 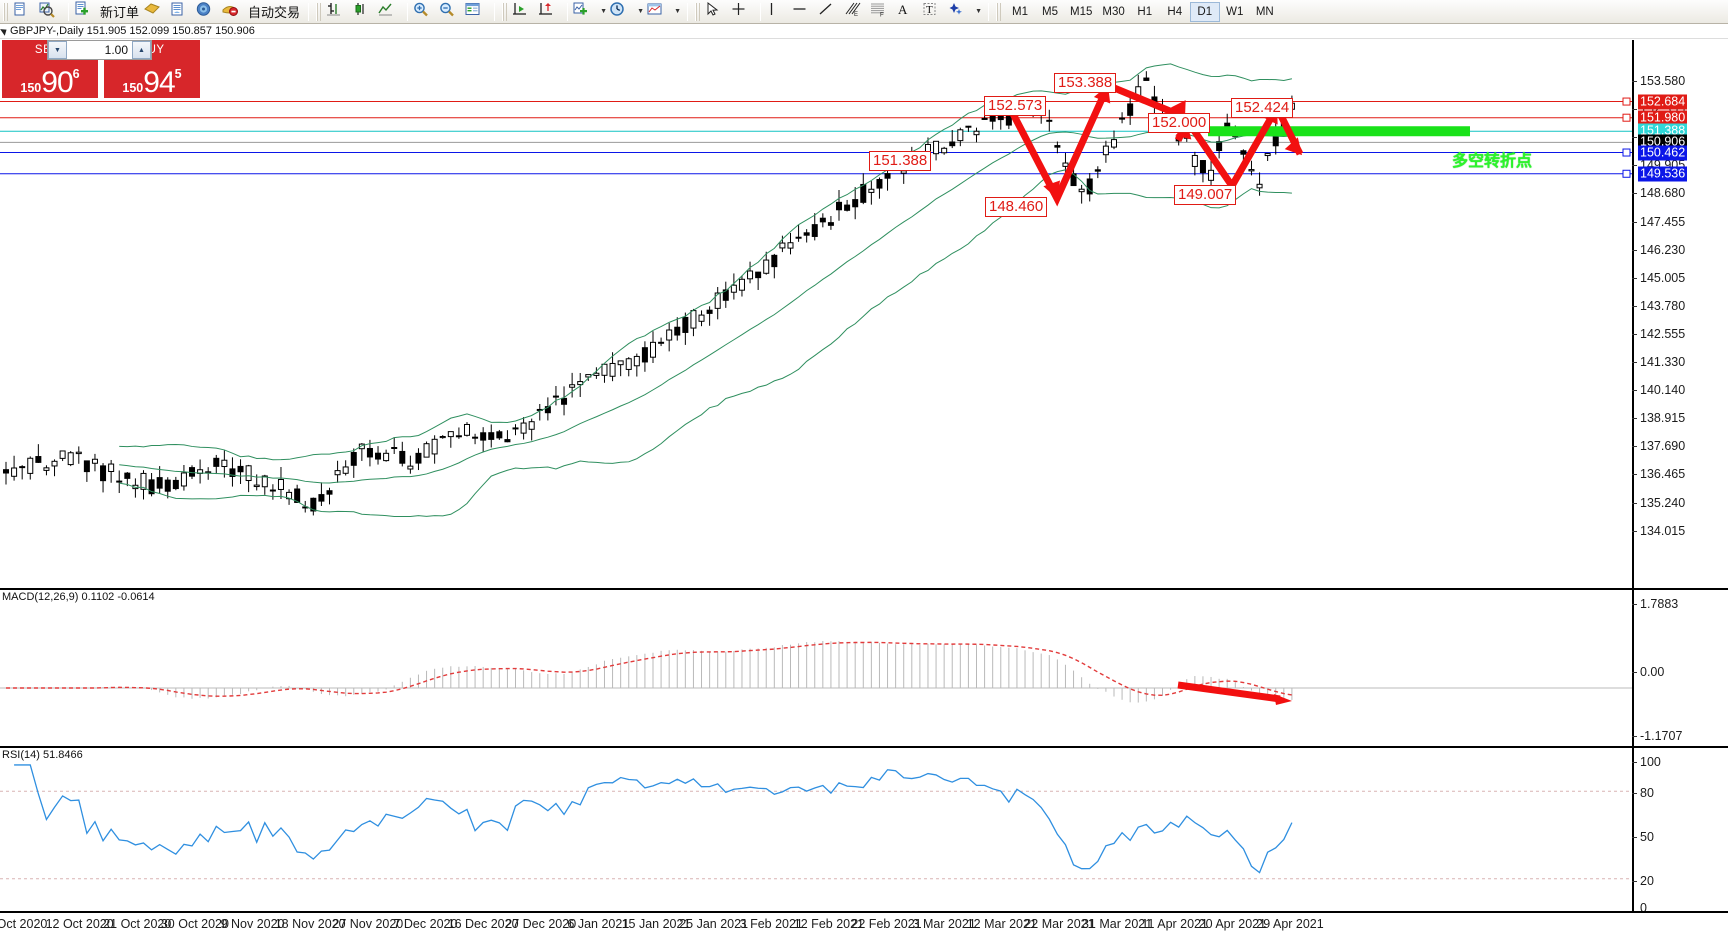 I want to click on data-window-icon, so click(x=477, y=12).